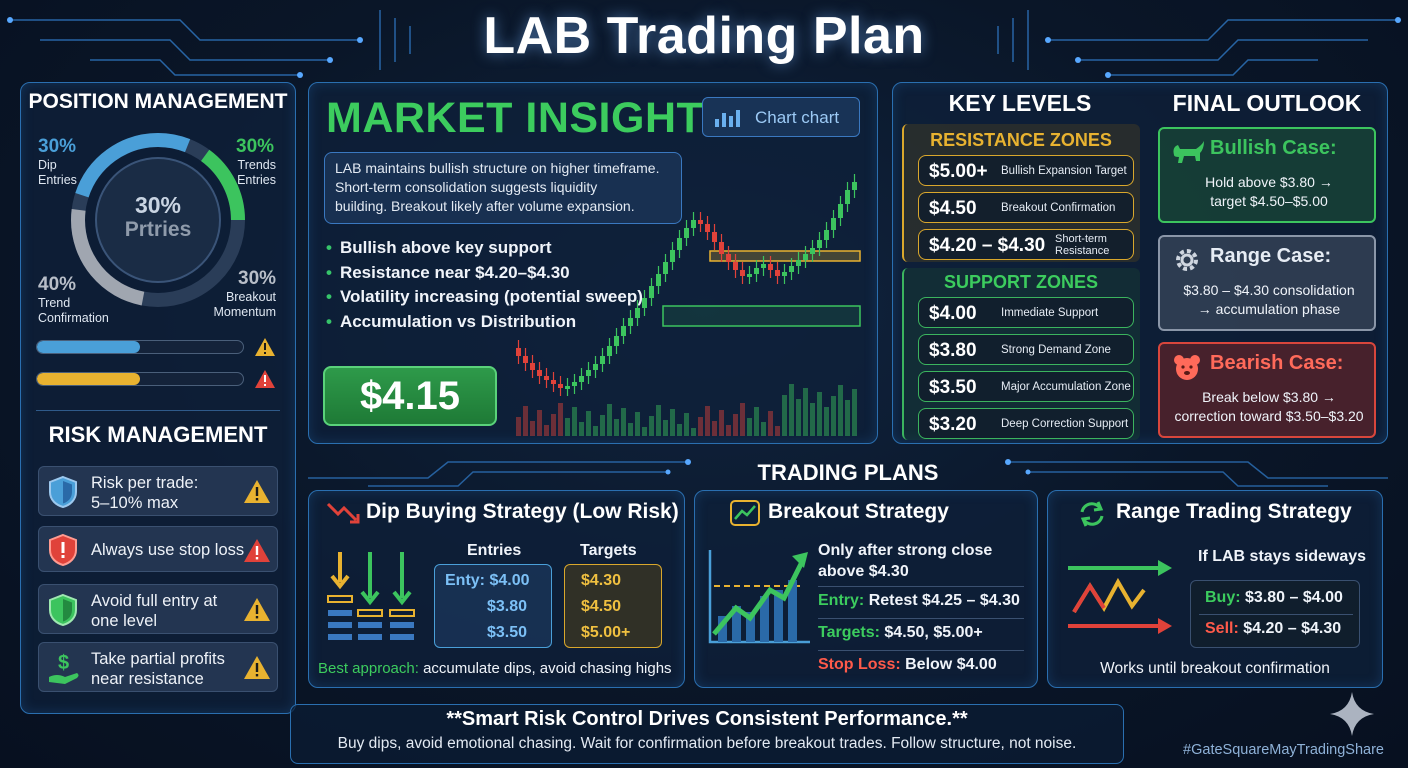 The image size is (1408, 768). What do you see at coordinates (608, 550) in the screenshot?
I see `targets-label: Targets` at bounding box center [608, 550].